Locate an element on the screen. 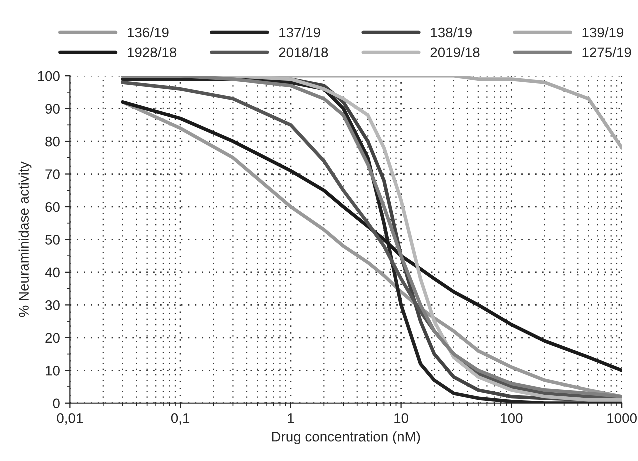  x-tick-label: 10 is located at coordinates (401, 418).